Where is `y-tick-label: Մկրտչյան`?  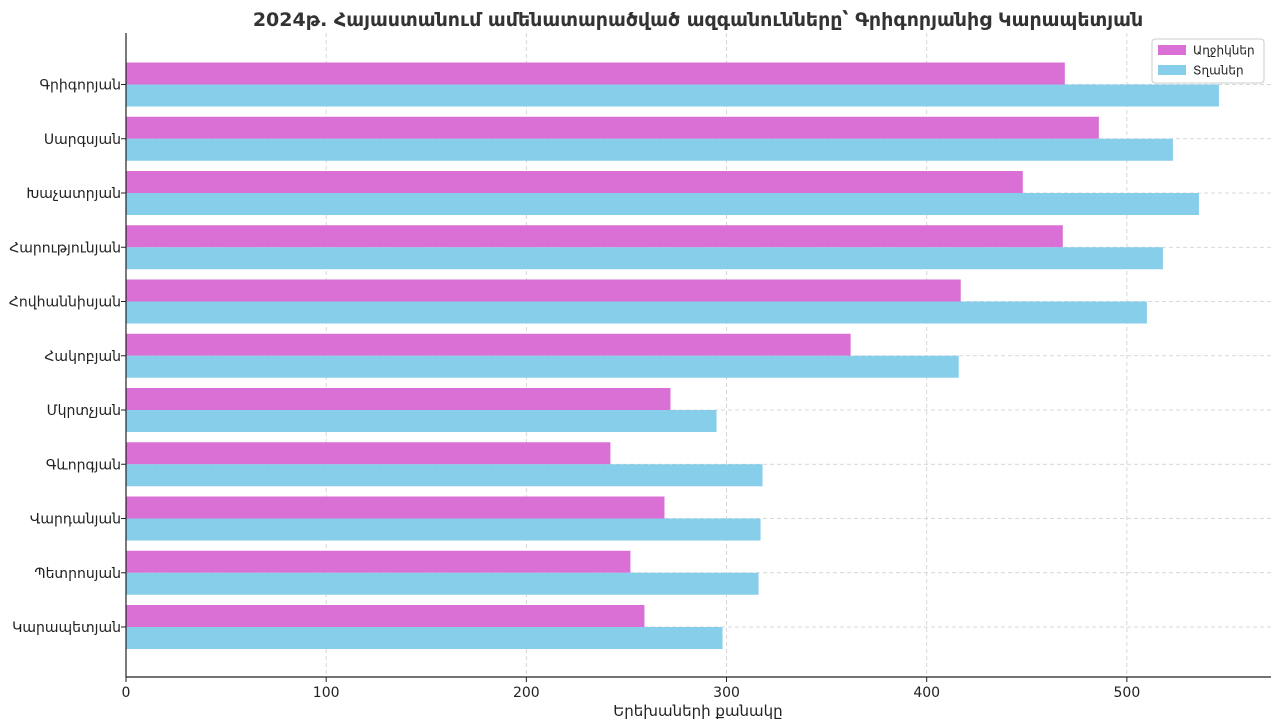
y-tick-label: Մկրտչյան is located at coordinates (84, 411).